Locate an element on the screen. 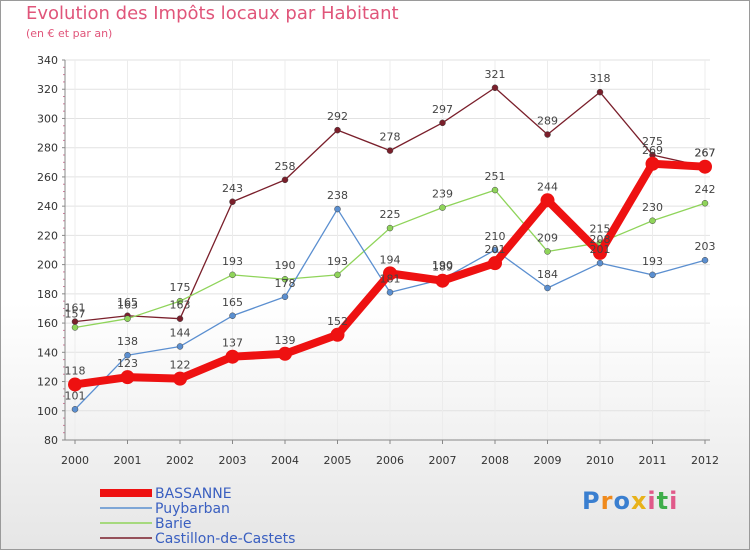  y-tick-label: 320 is located at coordinates (47, 89).